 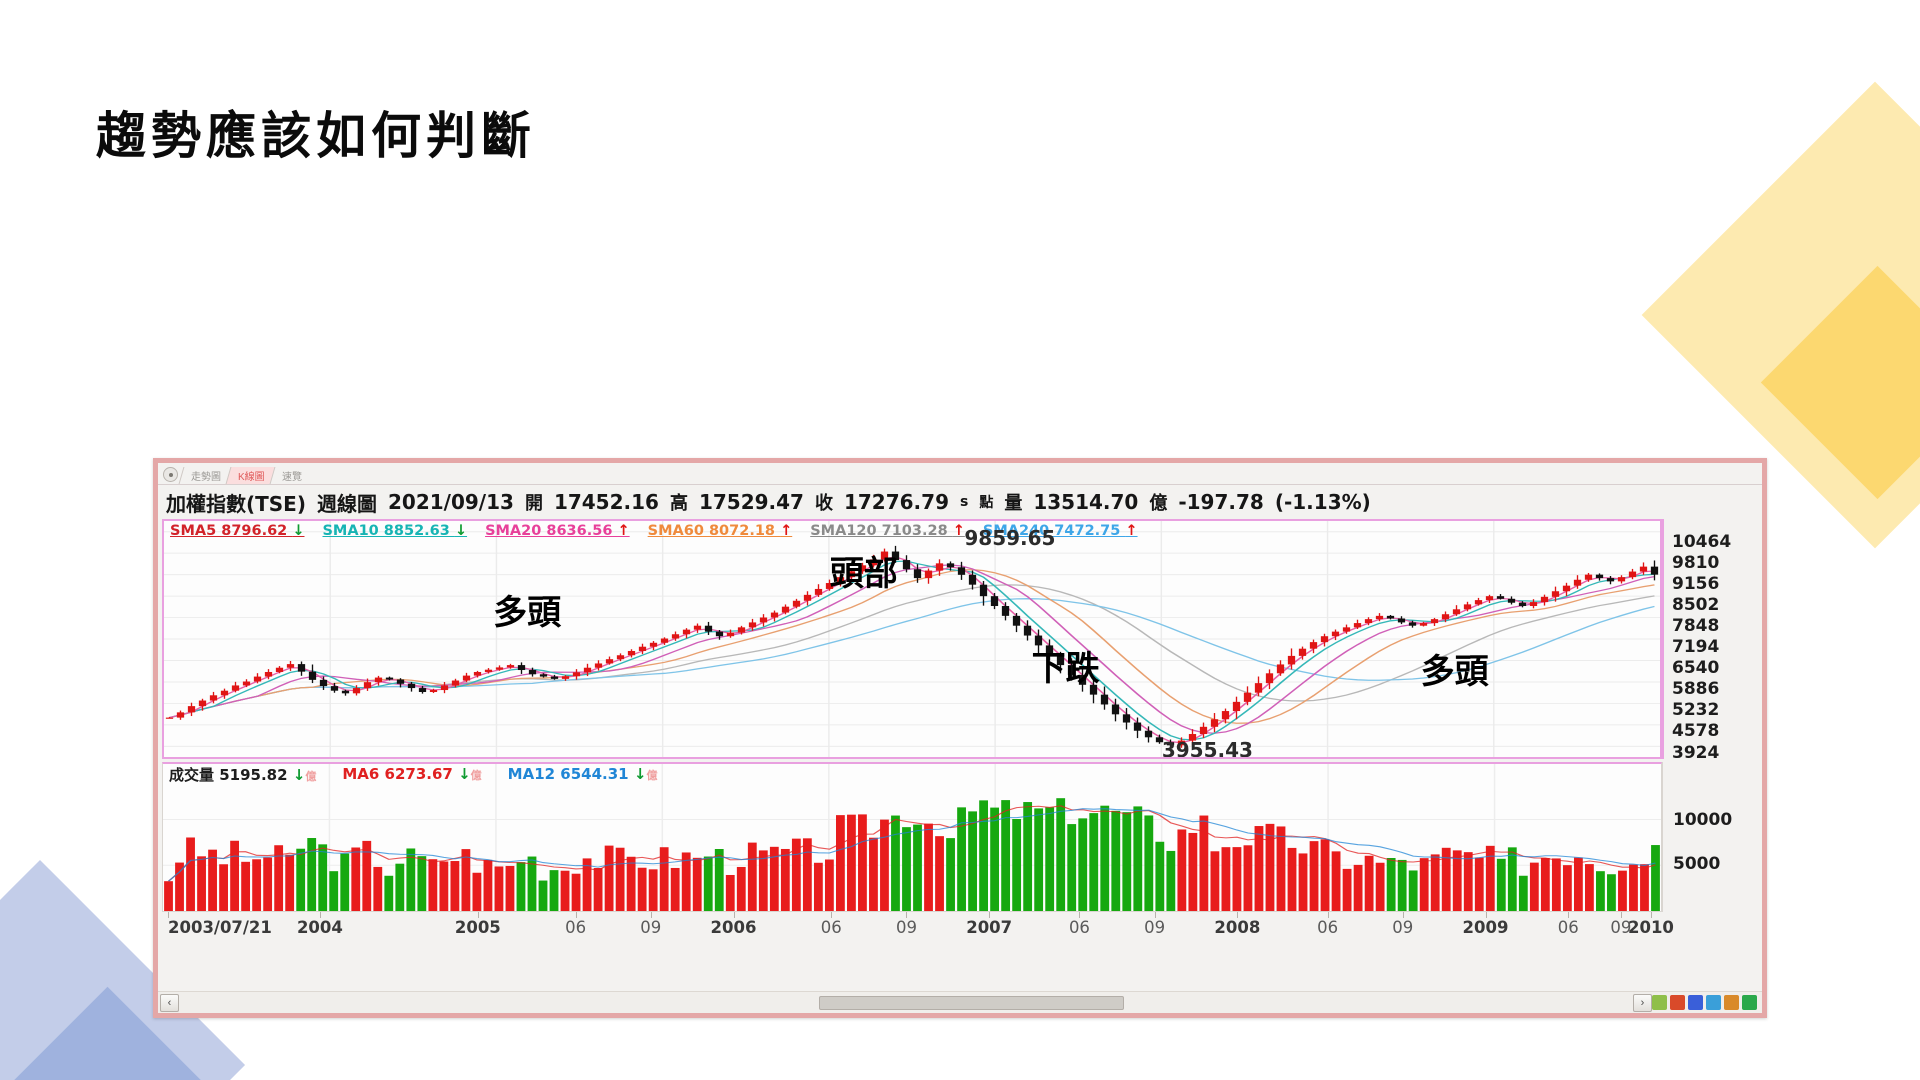 I want to click on ma-legend-sma240: SMA240 7472.75 ↑, so click(x=1060, y=531).